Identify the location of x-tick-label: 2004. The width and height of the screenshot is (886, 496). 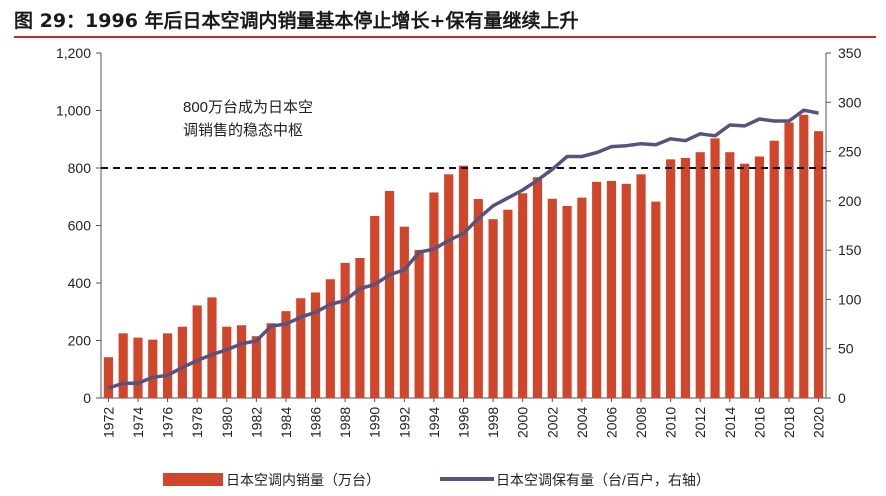
(582, 422).